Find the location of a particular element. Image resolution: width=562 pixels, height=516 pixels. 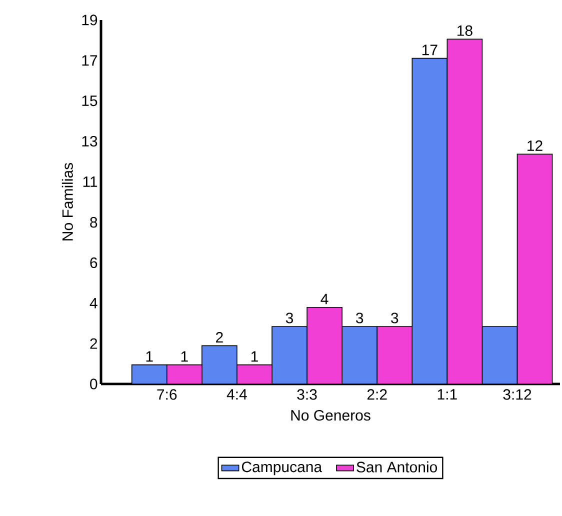

legend-label: San Antonio is located at coordinates (397, 466).